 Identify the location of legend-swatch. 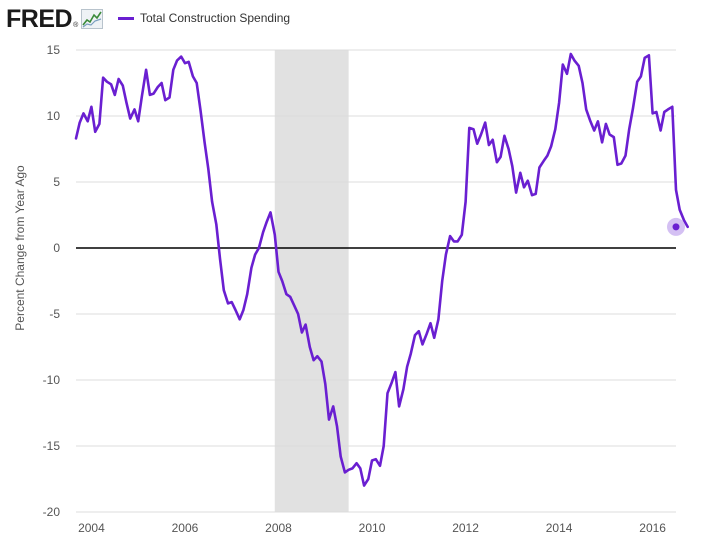
(126, 18).